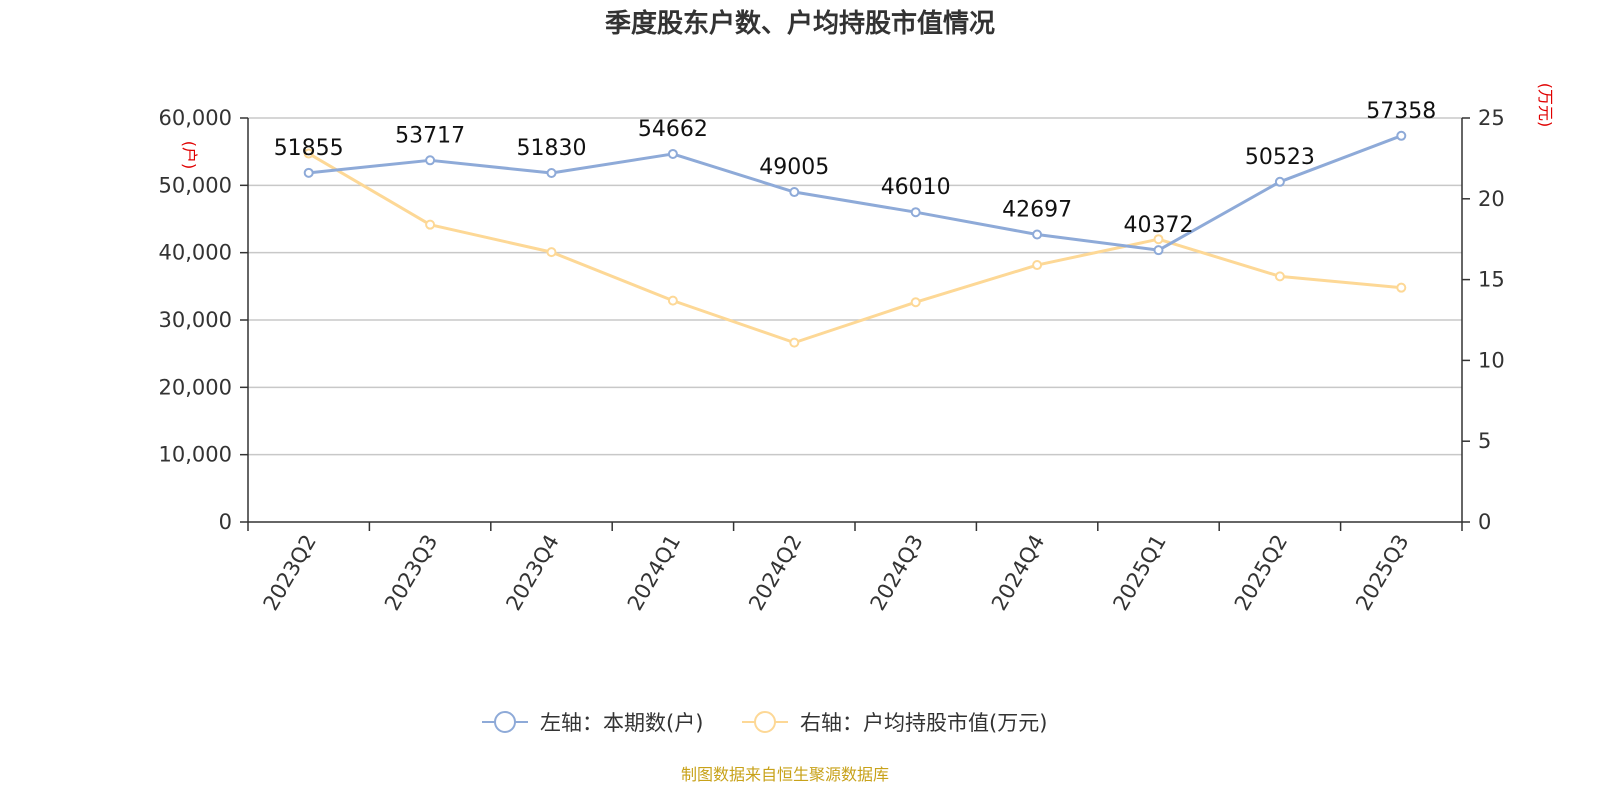  What do you see at coordinates (195, 253) in the screenshot?
I see `left-axis-tick-label: 40,000` at bounding box center [195, 253].